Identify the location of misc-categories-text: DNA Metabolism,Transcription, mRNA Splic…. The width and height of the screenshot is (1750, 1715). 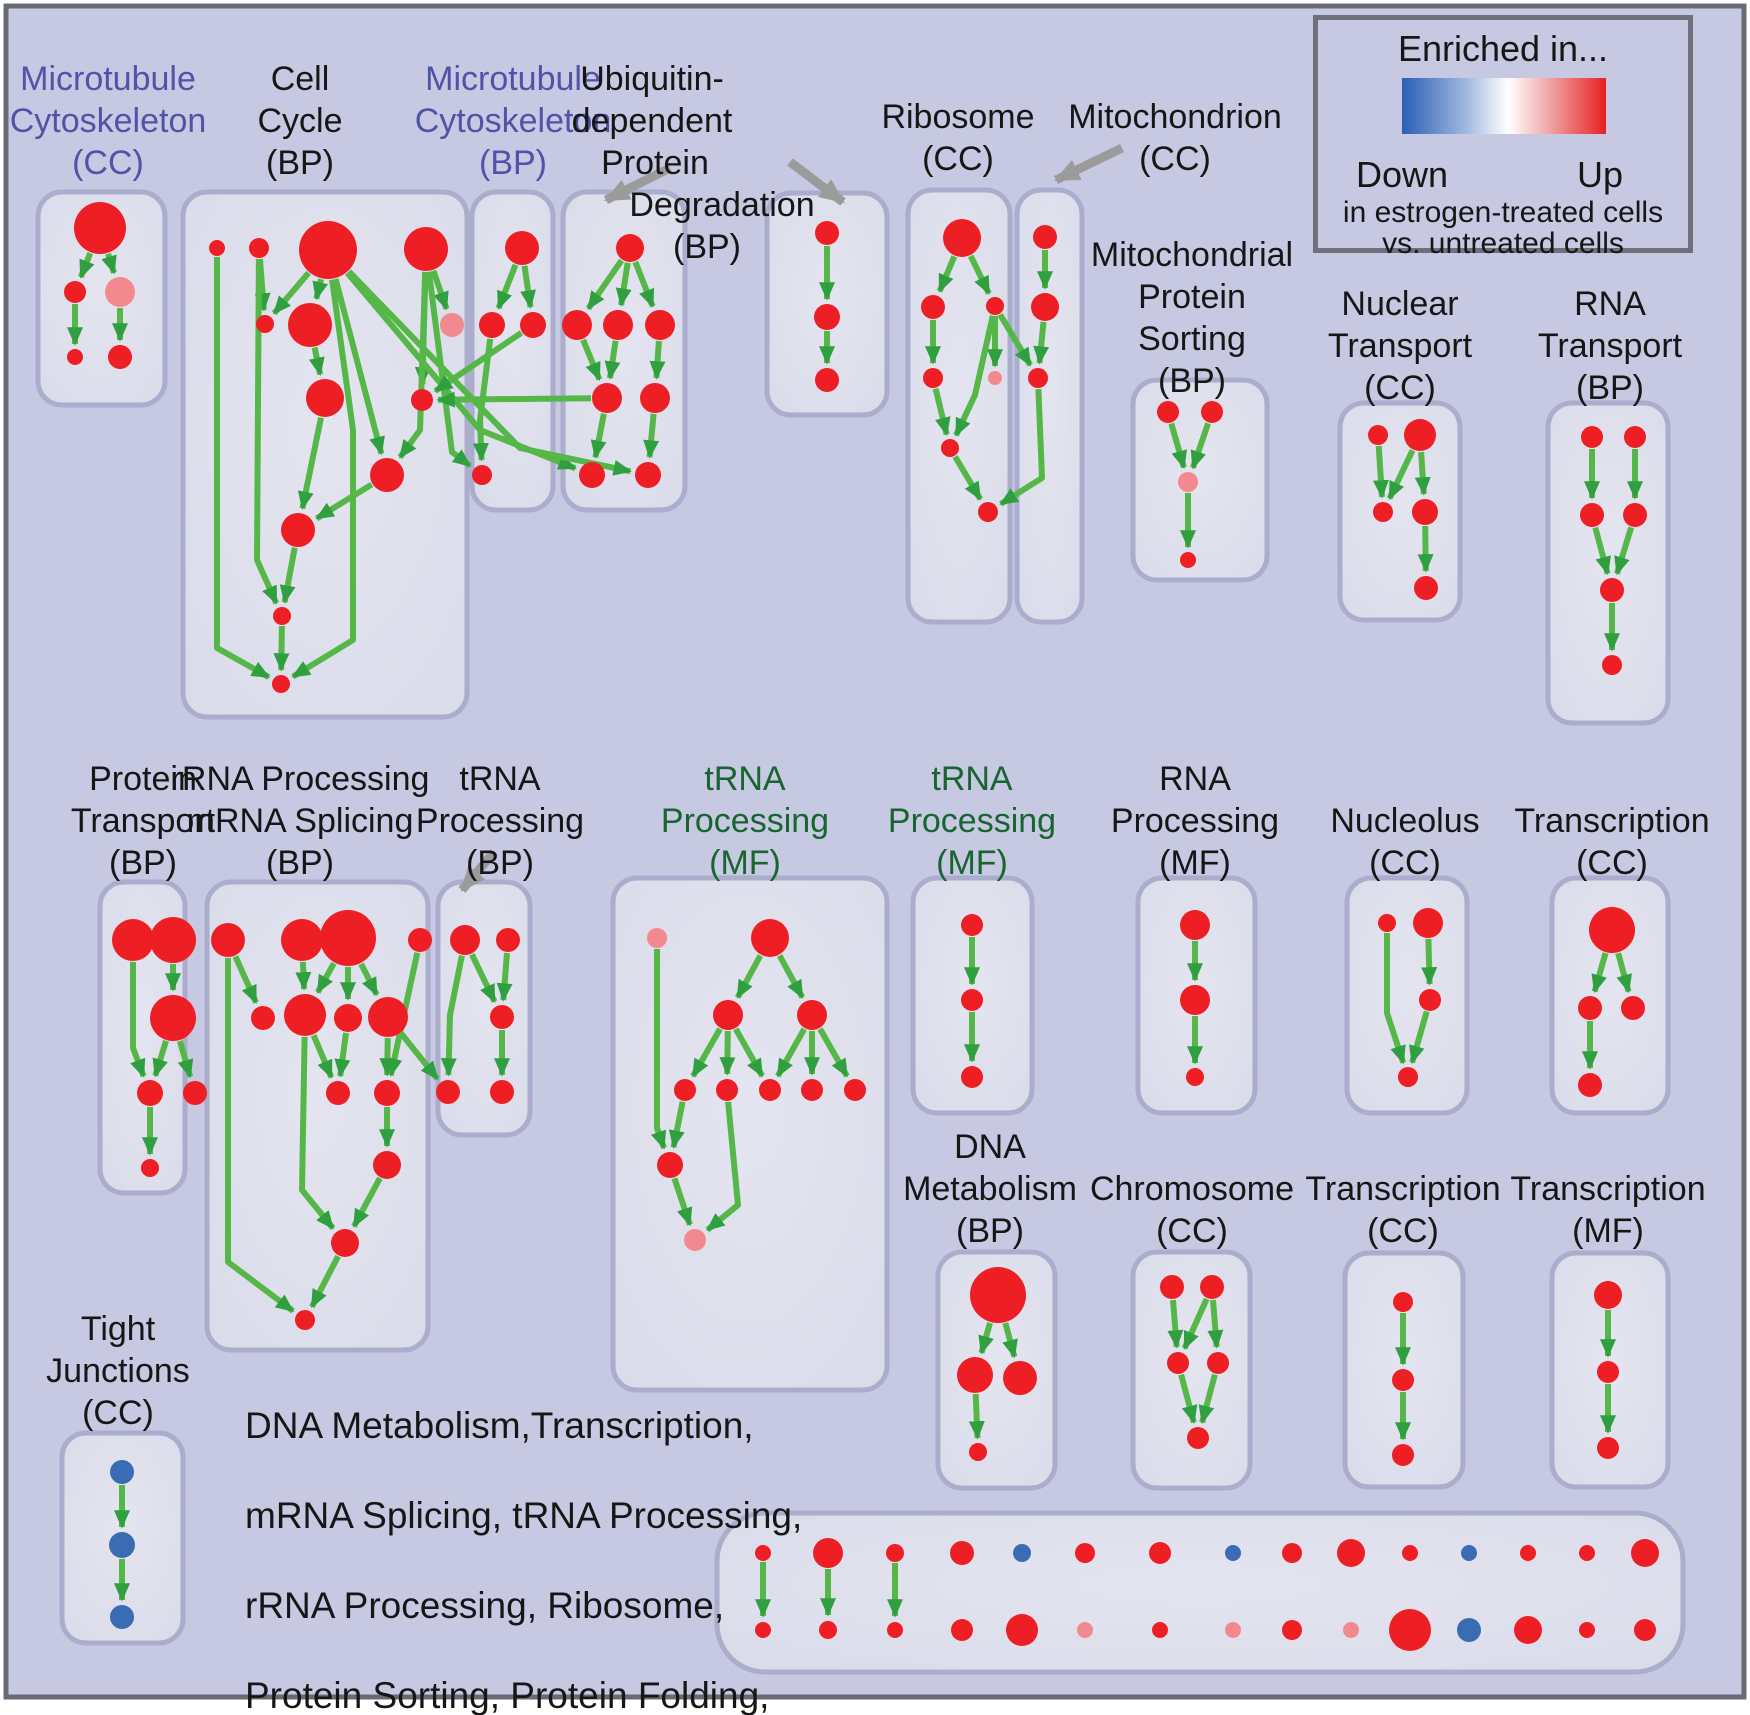
(523, 1559).